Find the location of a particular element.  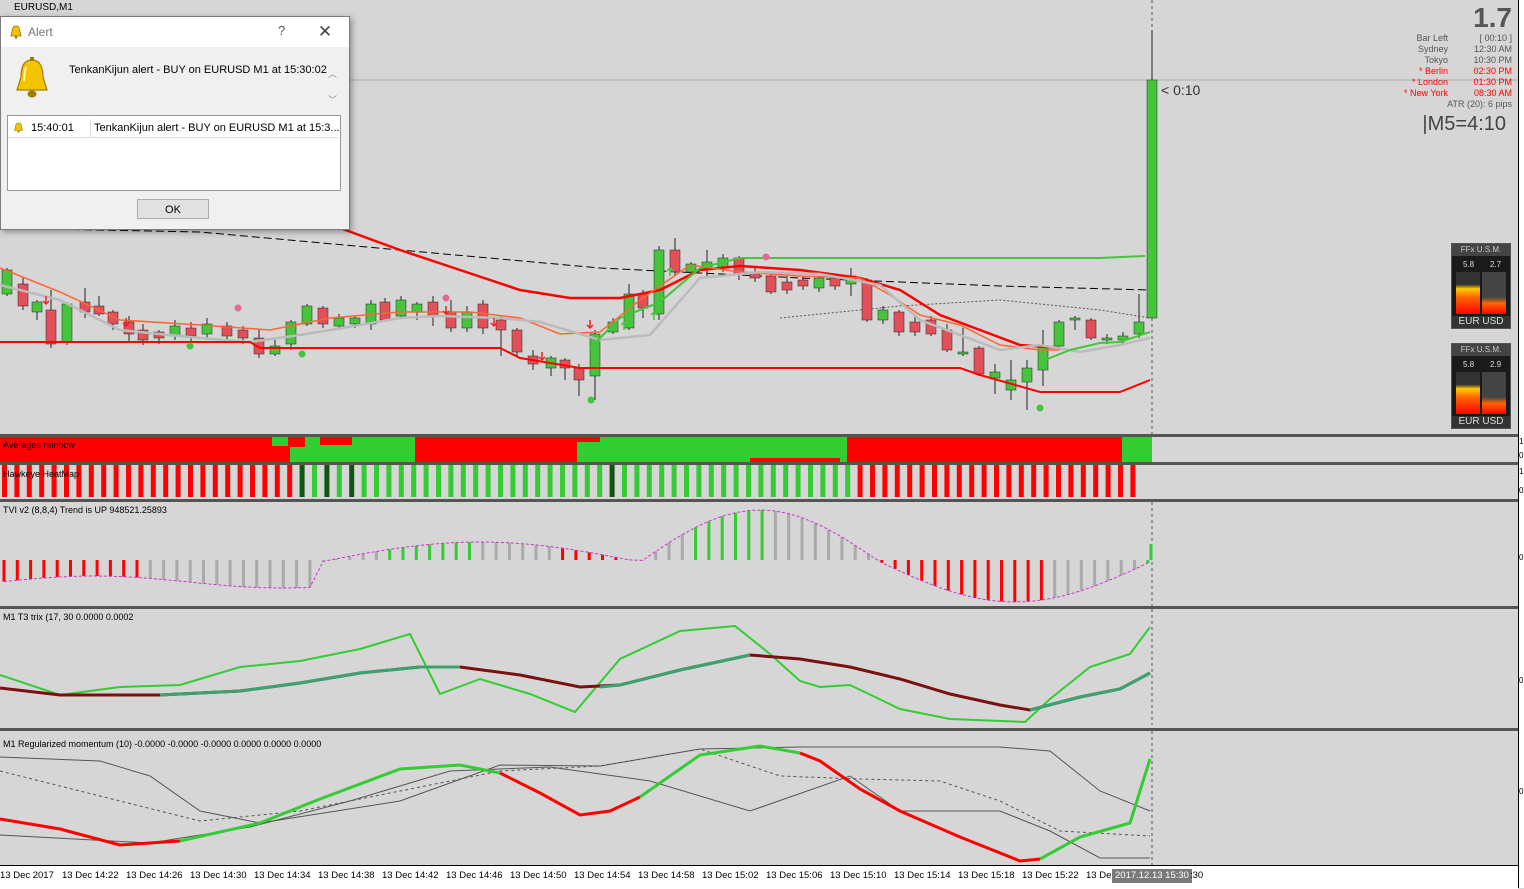

usm-value-2: 2.9 is located at coordinates (1496, 364).